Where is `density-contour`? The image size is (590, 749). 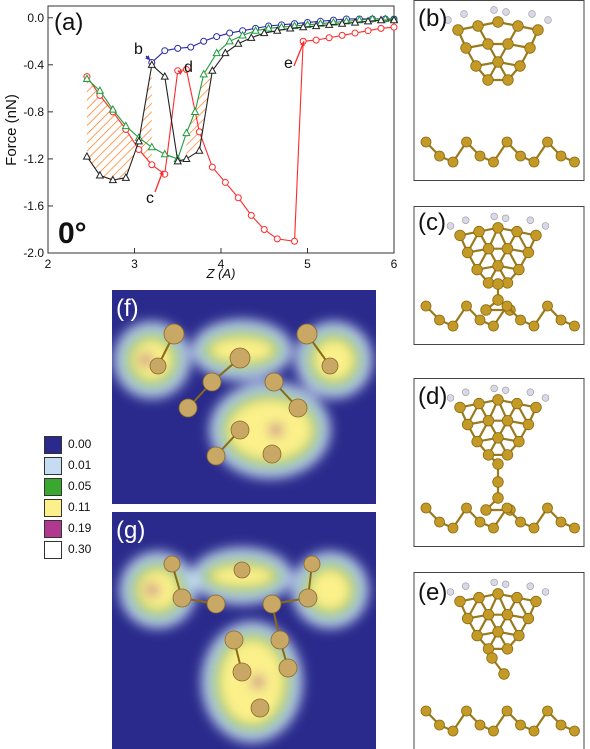
density-contour is located at coordinates (330, 590).